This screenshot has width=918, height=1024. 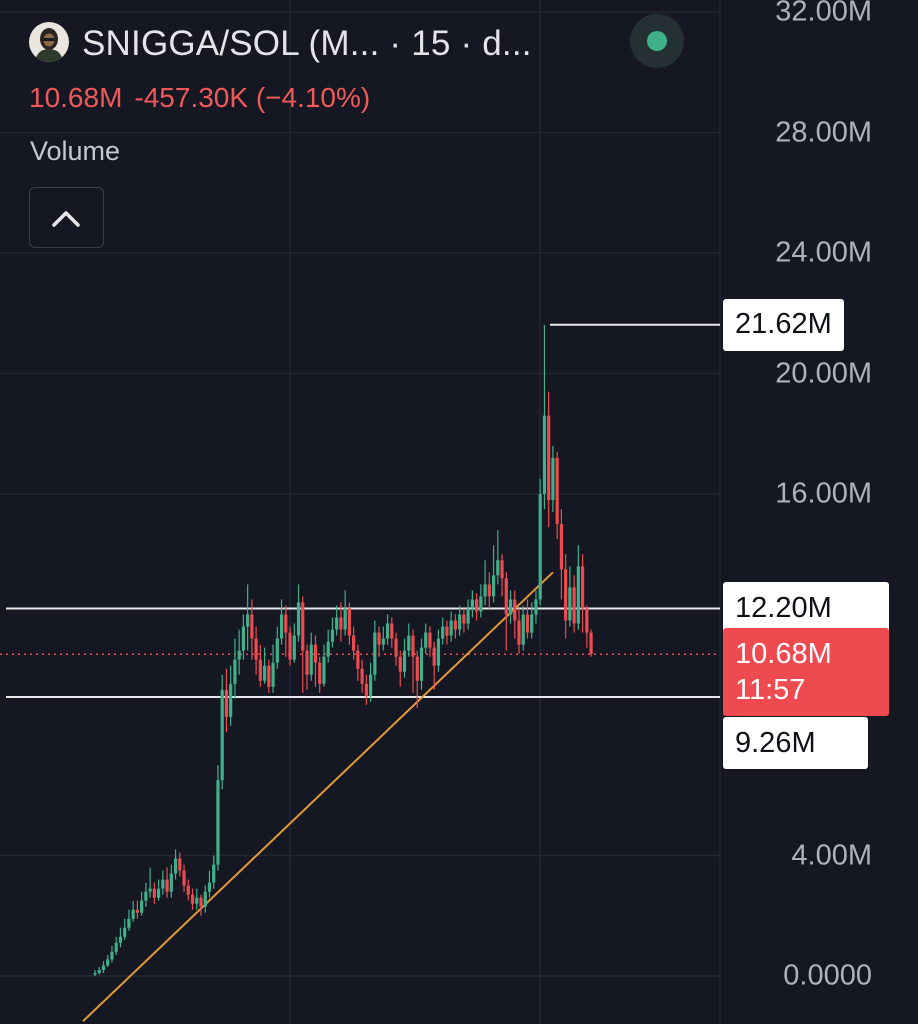 I want to click on level-tag: 21.62M, so click(x=783, y=324).